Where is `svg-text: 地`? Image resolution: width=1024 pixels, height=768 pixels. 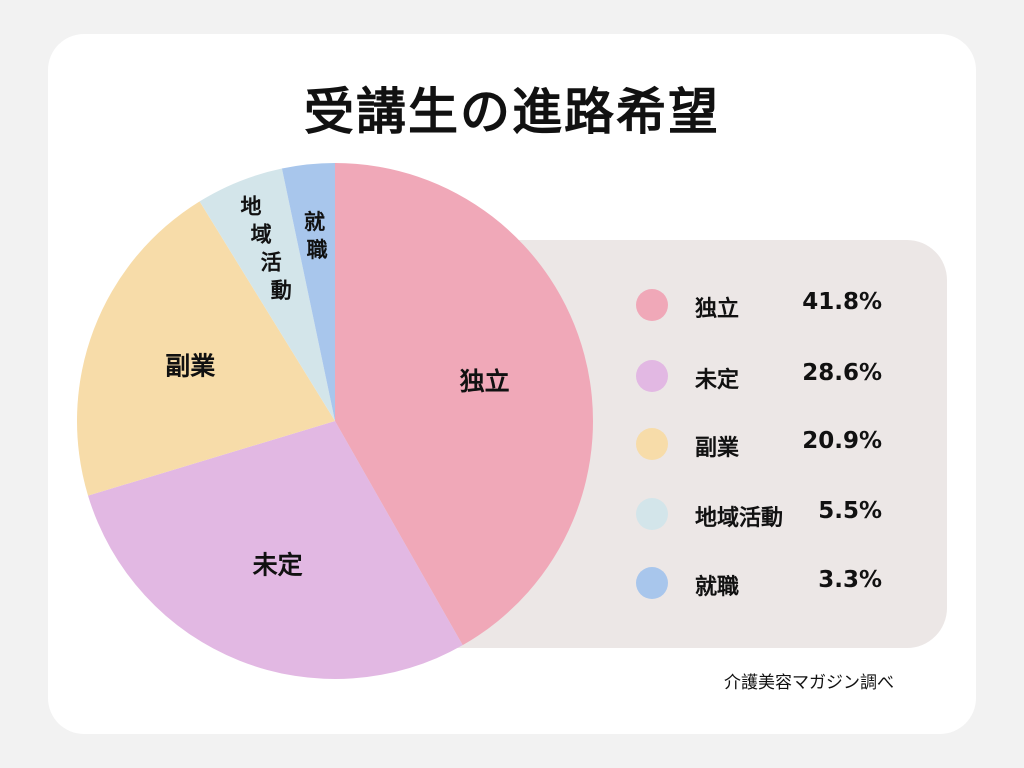
svg-text: 地 is located at coordinates (251, 206).